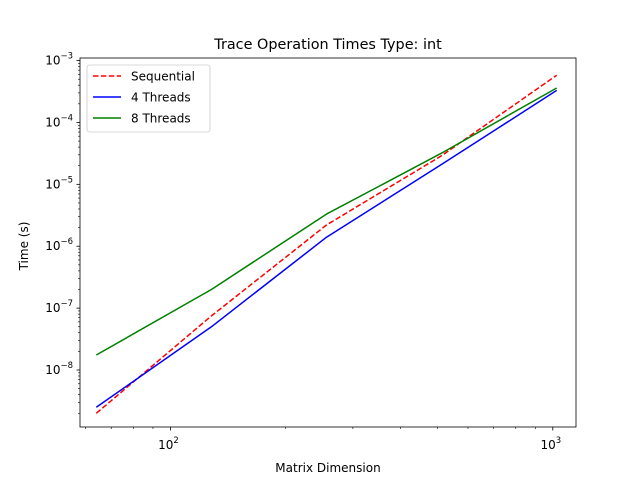 The image size is (640, 484). Describe the element at coordinates (59, 307) in the screenshot. I see `y-tick-label: 10⁻⁷` at that location.